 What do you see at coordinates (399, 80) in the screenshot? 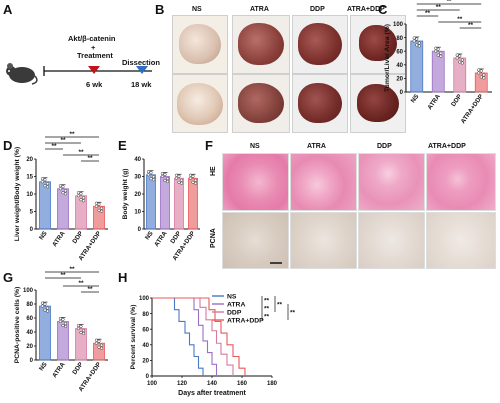
I see `y-tick-label: 20` at bounding box center [399, 80].